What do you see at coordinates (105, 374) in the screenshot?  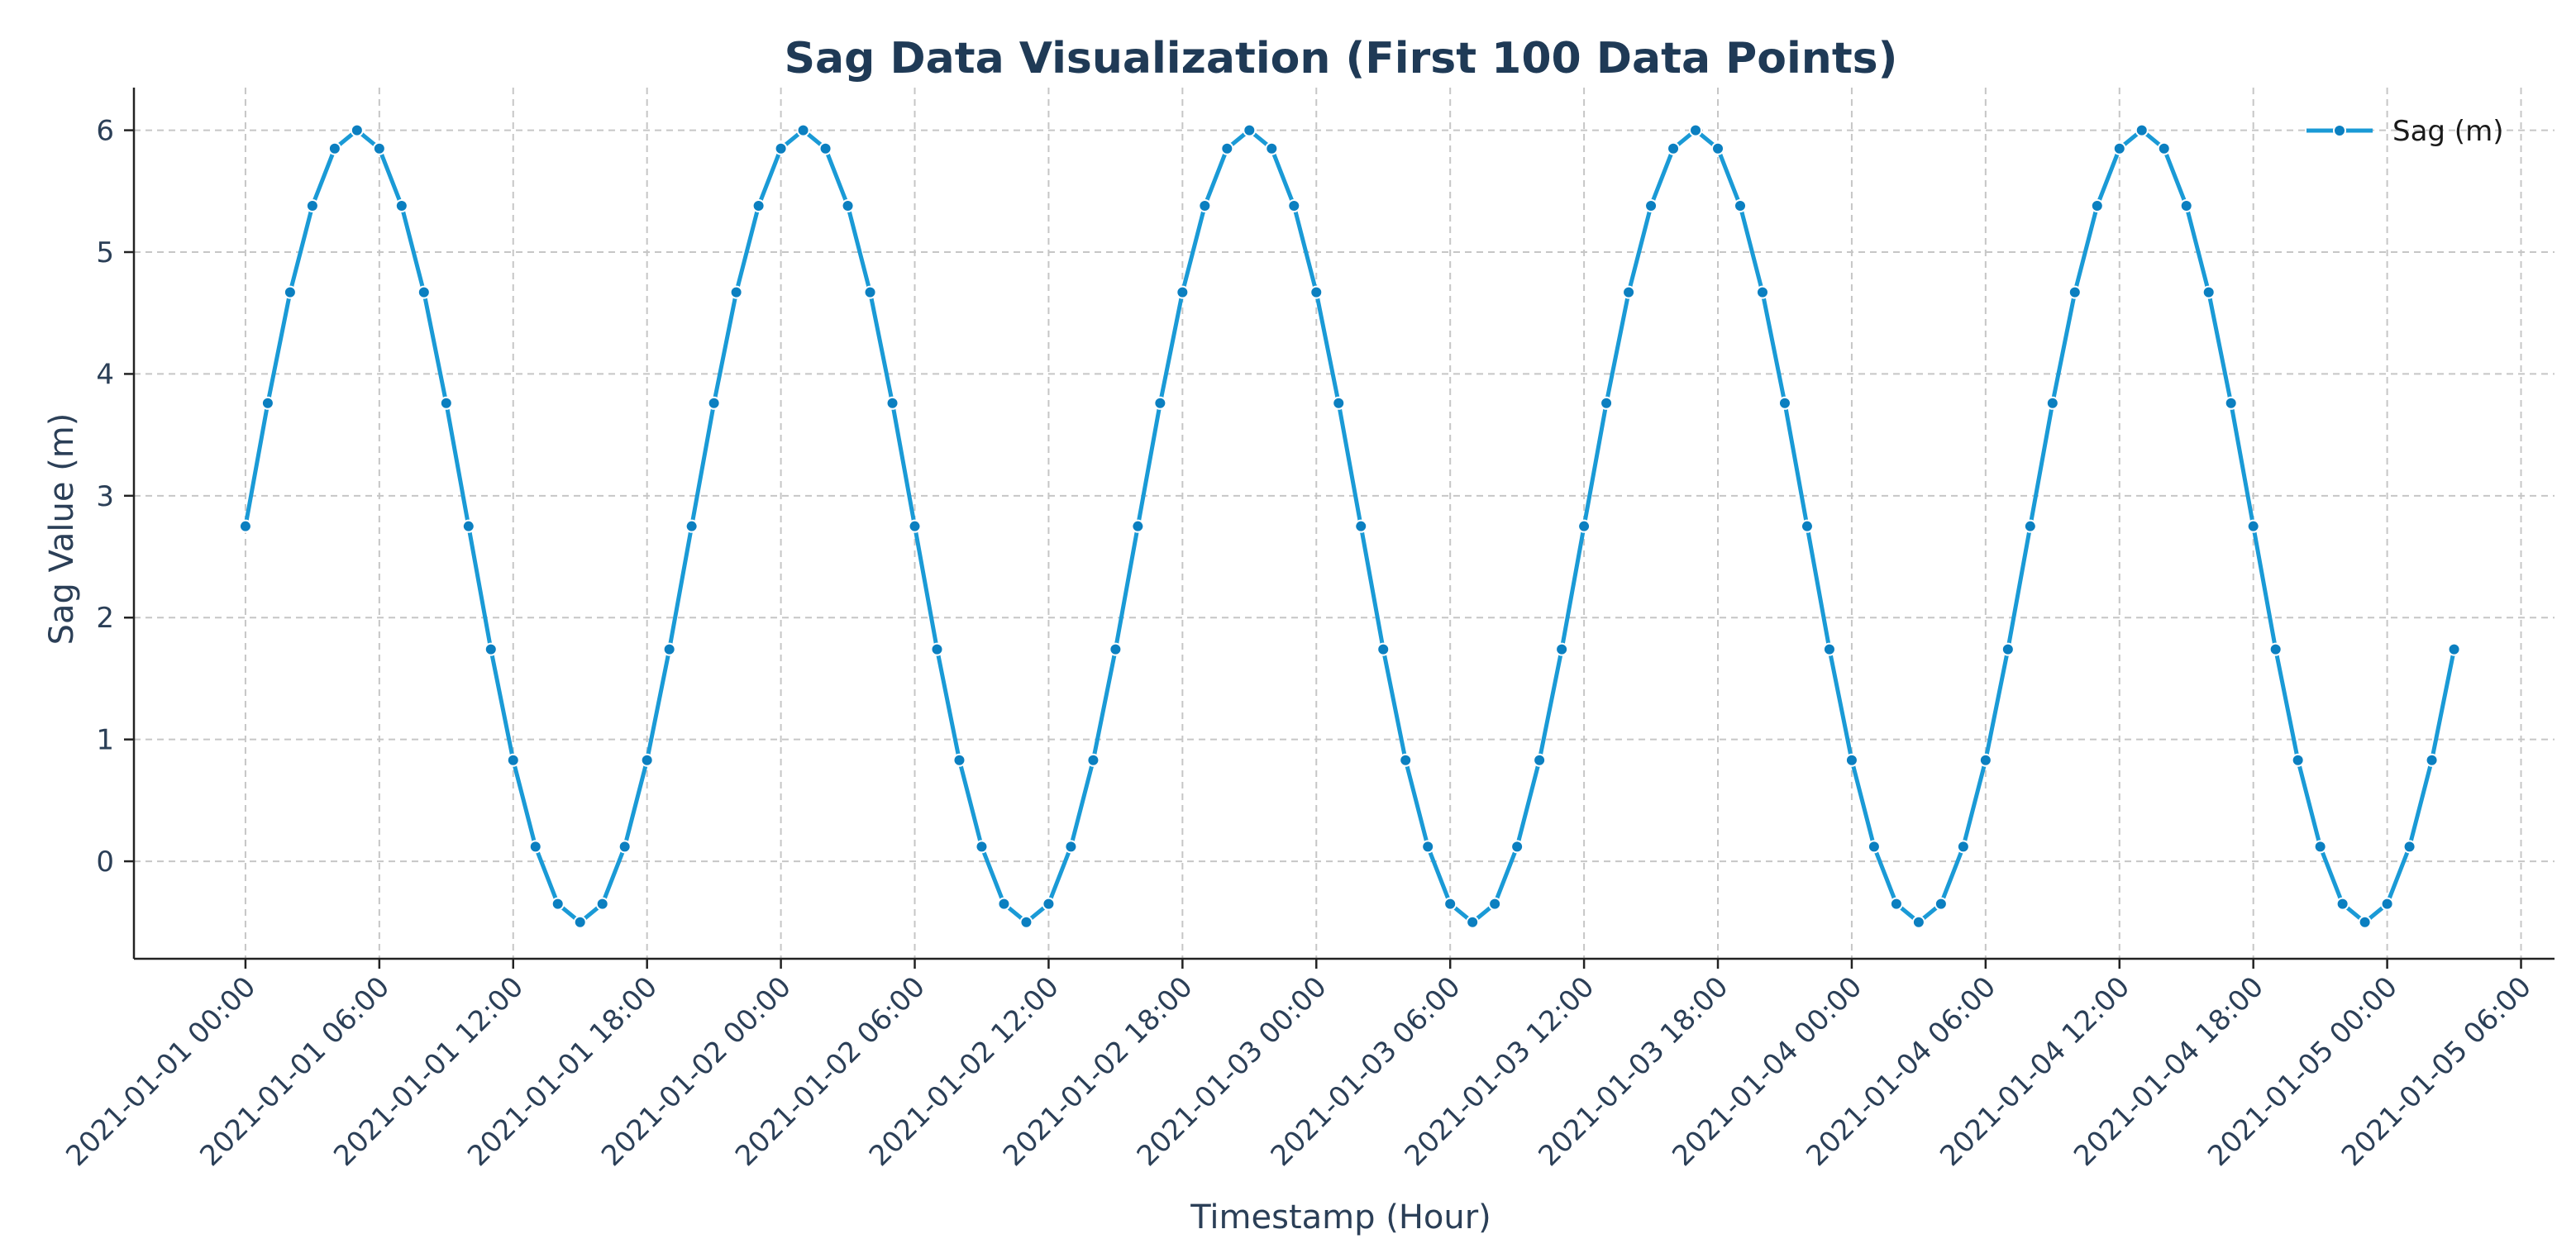 I see `y-tick-label: 4` at bounding box center [105, 374].